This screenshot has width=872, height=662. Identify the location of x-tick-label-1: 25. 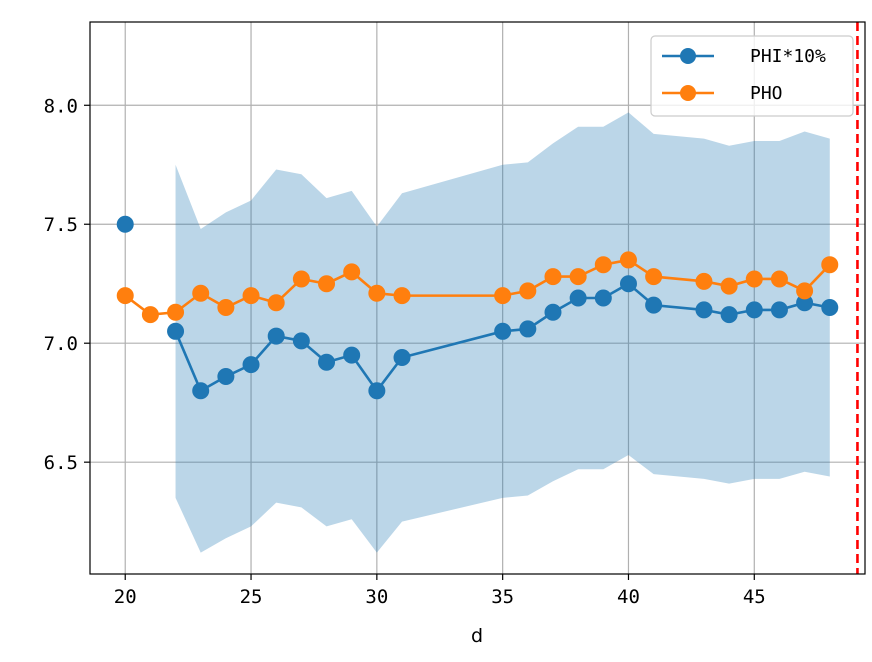
(251, 597).